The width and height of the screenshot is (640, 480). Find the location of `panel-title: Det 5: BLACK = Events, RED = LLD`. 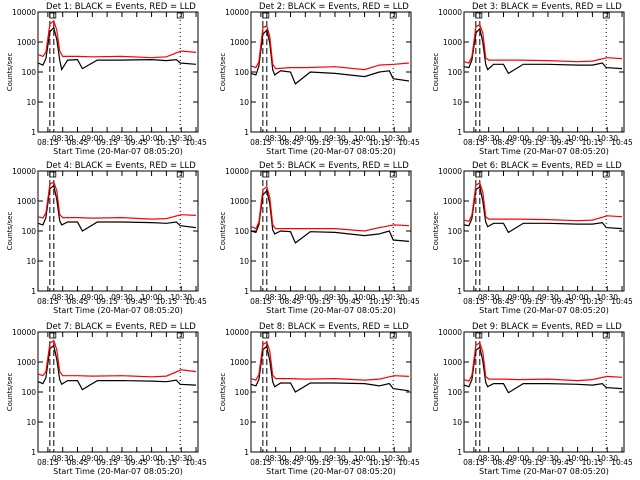

panel-title: Det 5: BLACK = Events, RED = LLD is located at coordinates (334, 166).